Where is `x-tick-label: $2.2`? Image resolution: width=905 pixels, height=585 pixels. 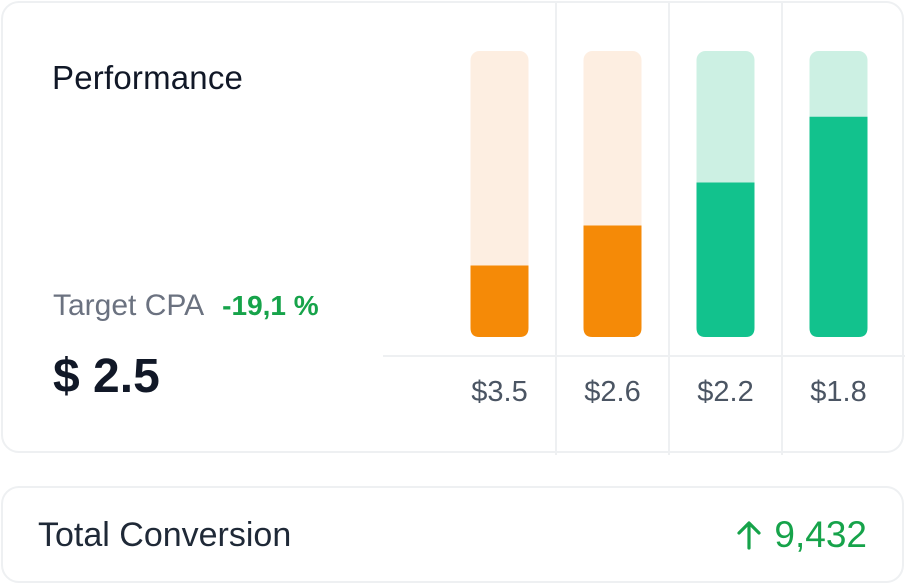 x-tick-label: $2.2 is located at coordinates (725, 392).